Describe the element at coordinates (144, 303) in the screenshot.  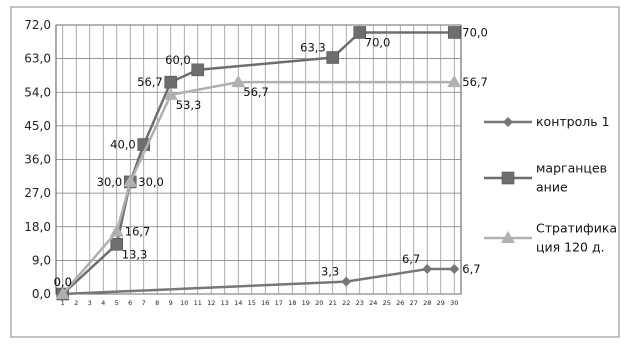
I see `x-tick-label: 7` at that location.